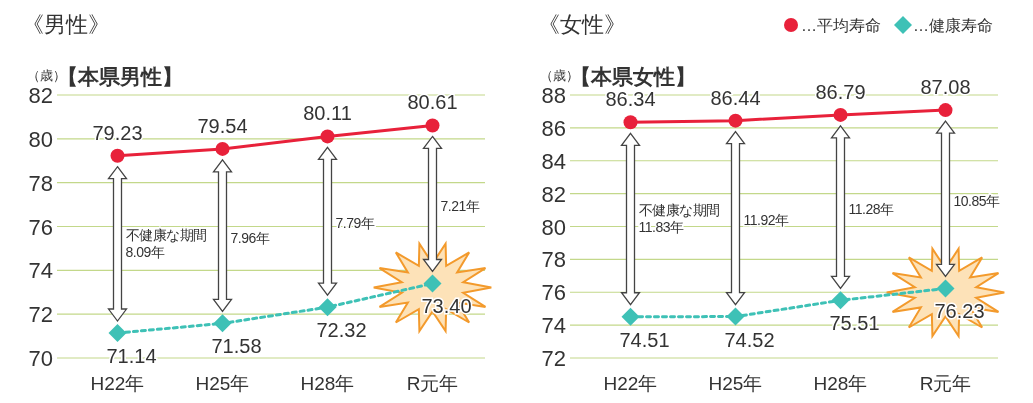 The height and width of the screenshot is (403, 1033). Describe the element at coordinates (953, 25) in the screenshot. I see `legend-label: …健康寿命` at that location.